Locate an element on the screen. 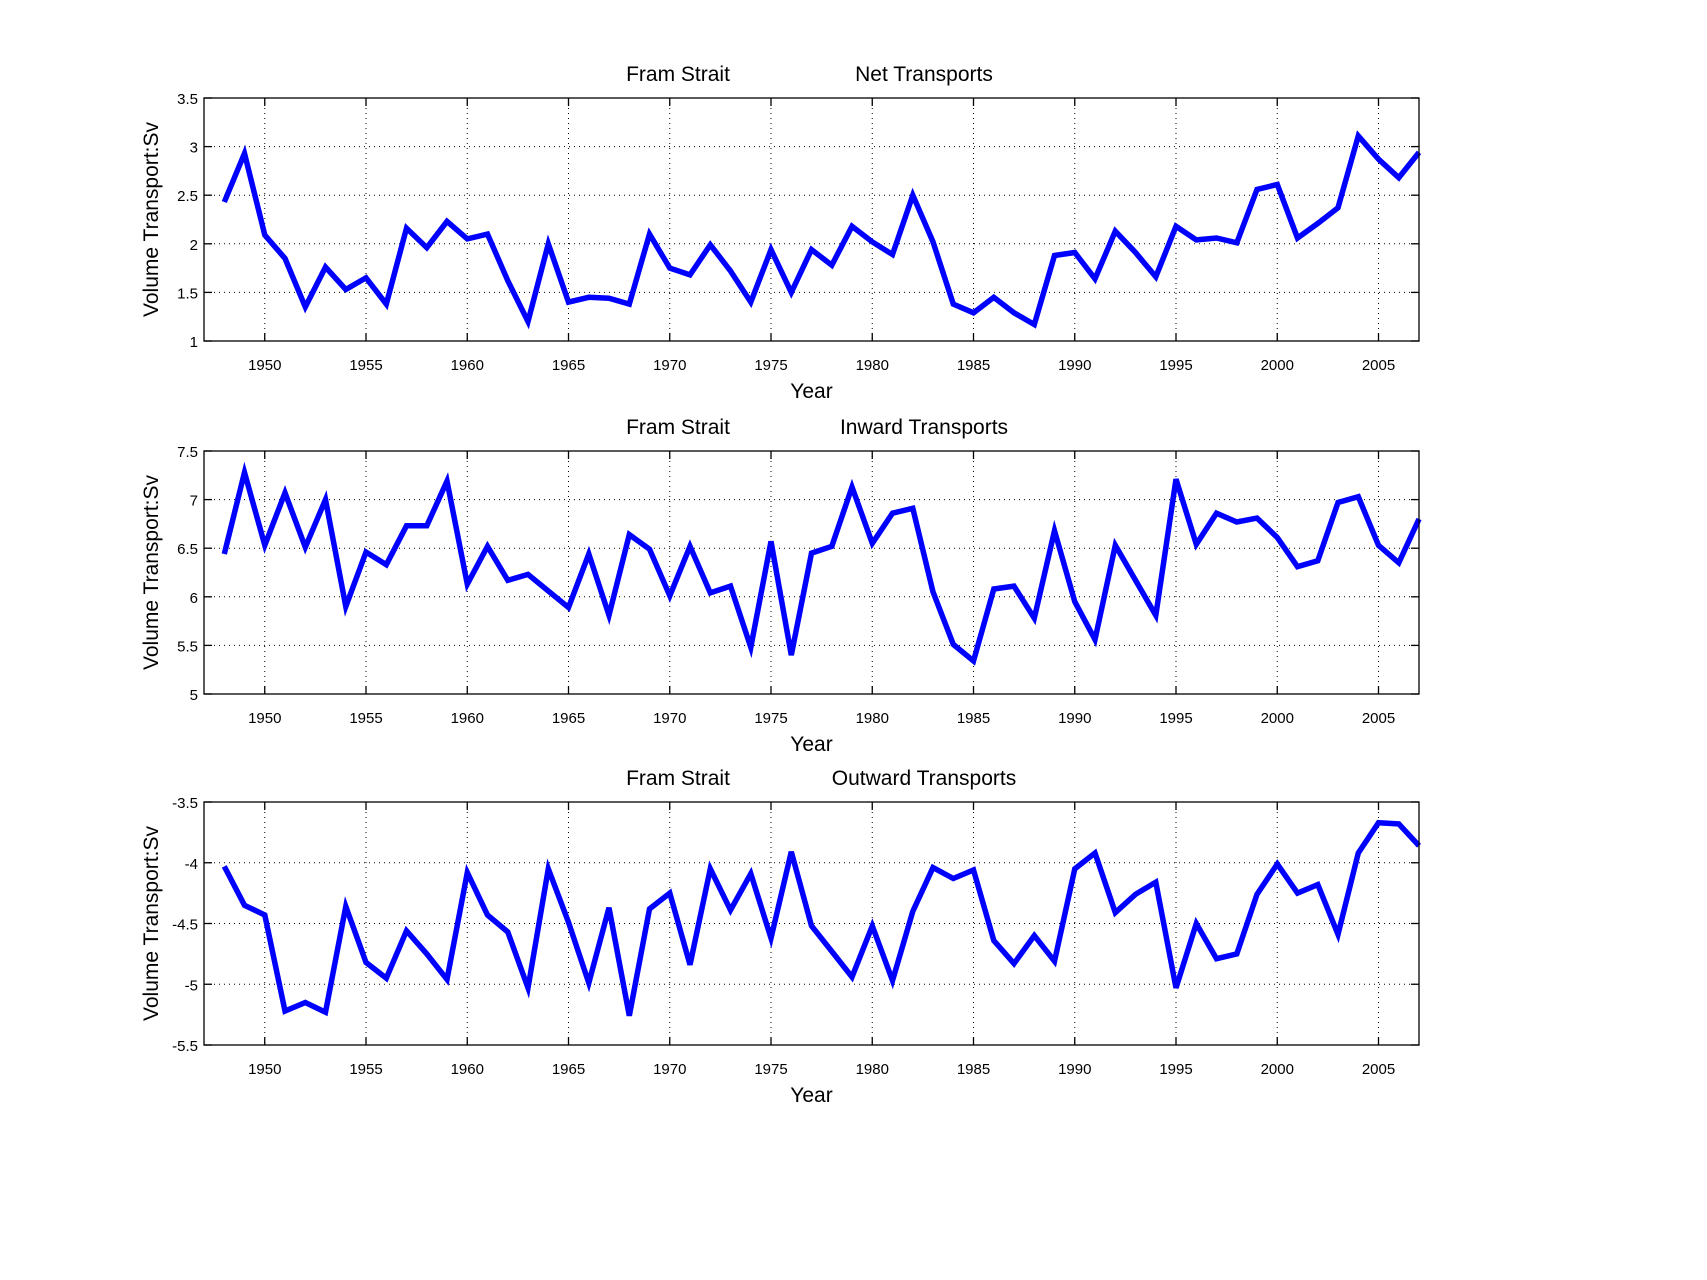 Image resolution: width=1707 pixels, height=1280 pixels. y-tick-label: 3 is located at coordinates (194, 148).